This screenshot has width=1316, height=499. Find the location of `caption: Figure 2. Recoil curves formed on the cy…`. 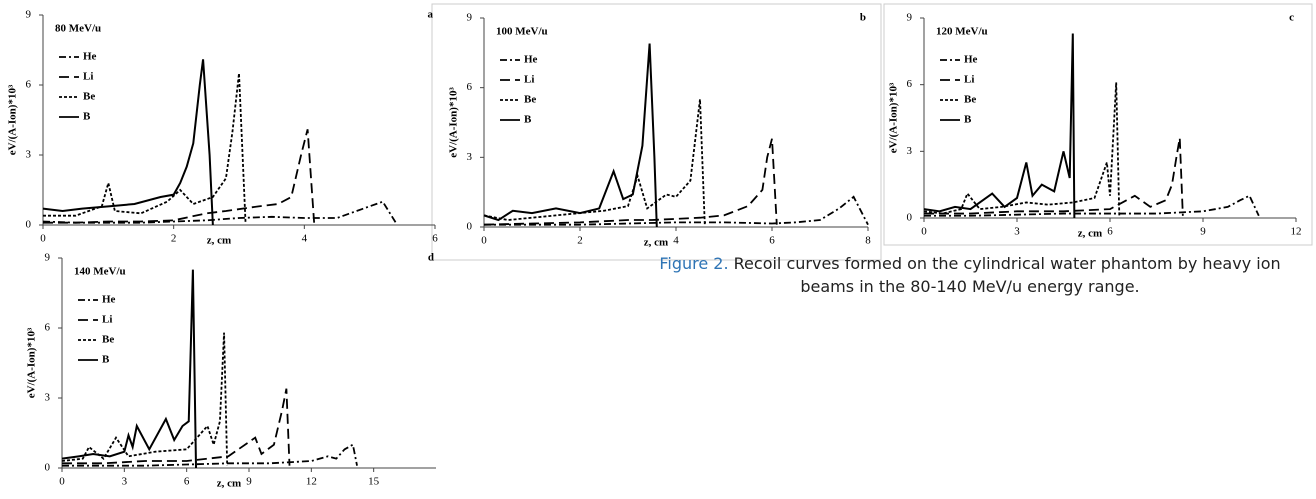

caption: Figure 2. Recoil curves formed on the cy… is located at coordinates (970, 275).